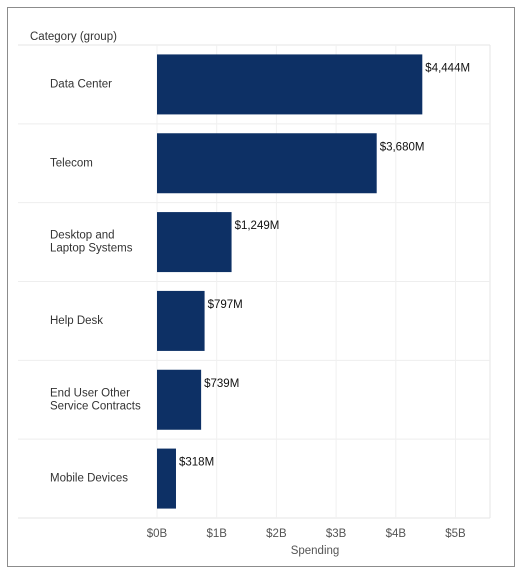 This screenshot has width=525, height=575. Describe the element at coordinates (402, 147) in the screenshot. I see `bar-value-label: $3,680M` at that location.